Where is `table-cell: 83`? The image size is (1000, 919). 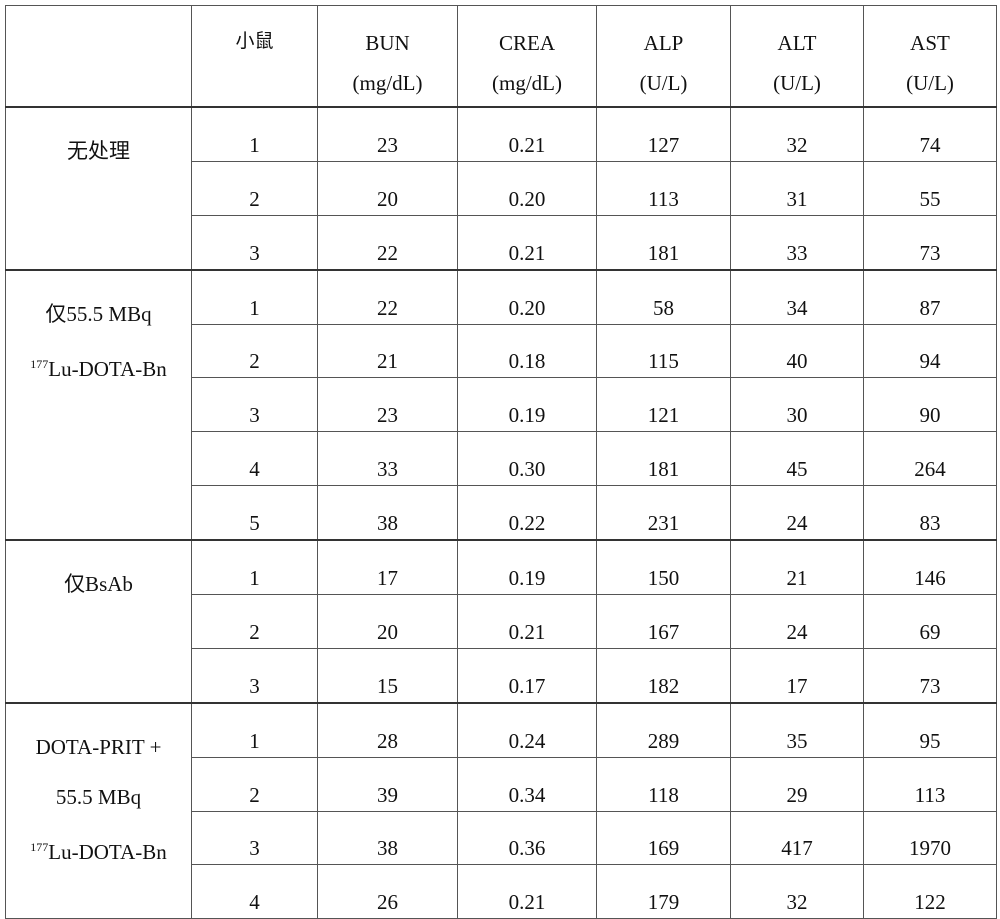
table-cell: 83 is located at coordinates (930, 513).